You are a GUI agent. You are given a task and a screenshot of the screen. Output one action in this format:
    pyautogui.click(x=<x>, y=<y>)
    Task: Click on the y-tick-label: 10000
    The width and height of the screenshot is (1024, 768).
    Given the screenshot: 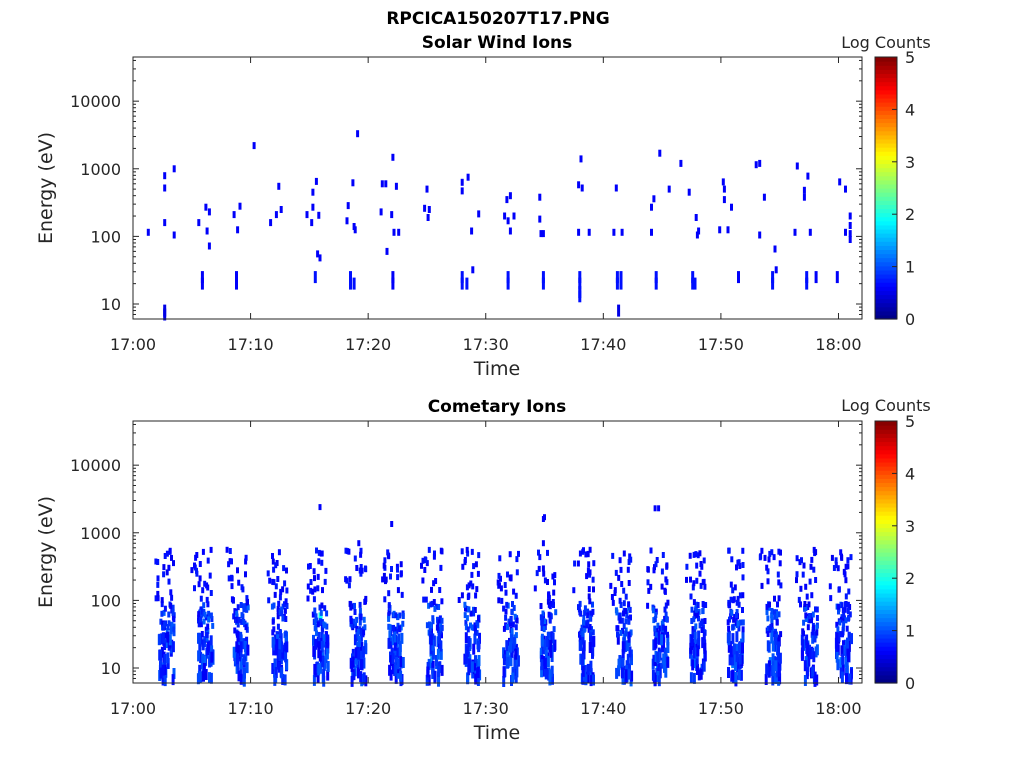 What is the action you would take?
    pyautogui.click(x=95, y=101)
    